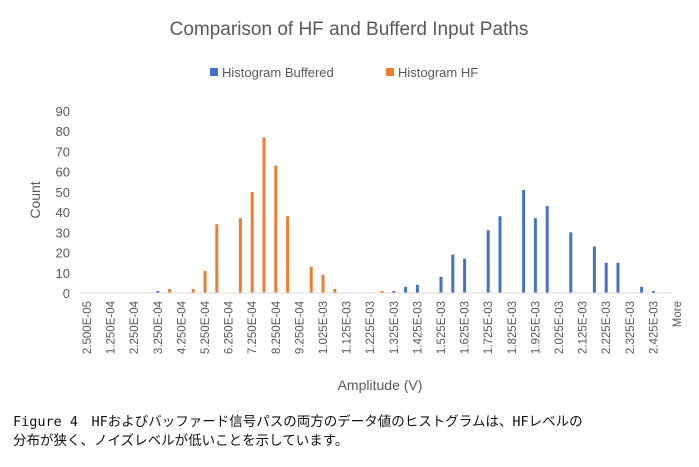 Image resolution: width=699 pixels, height=467 pixels. Describe the element at coordinates (395, 327) in the screenshot. I see `x-tick-label: 1.325E-03` at that location.